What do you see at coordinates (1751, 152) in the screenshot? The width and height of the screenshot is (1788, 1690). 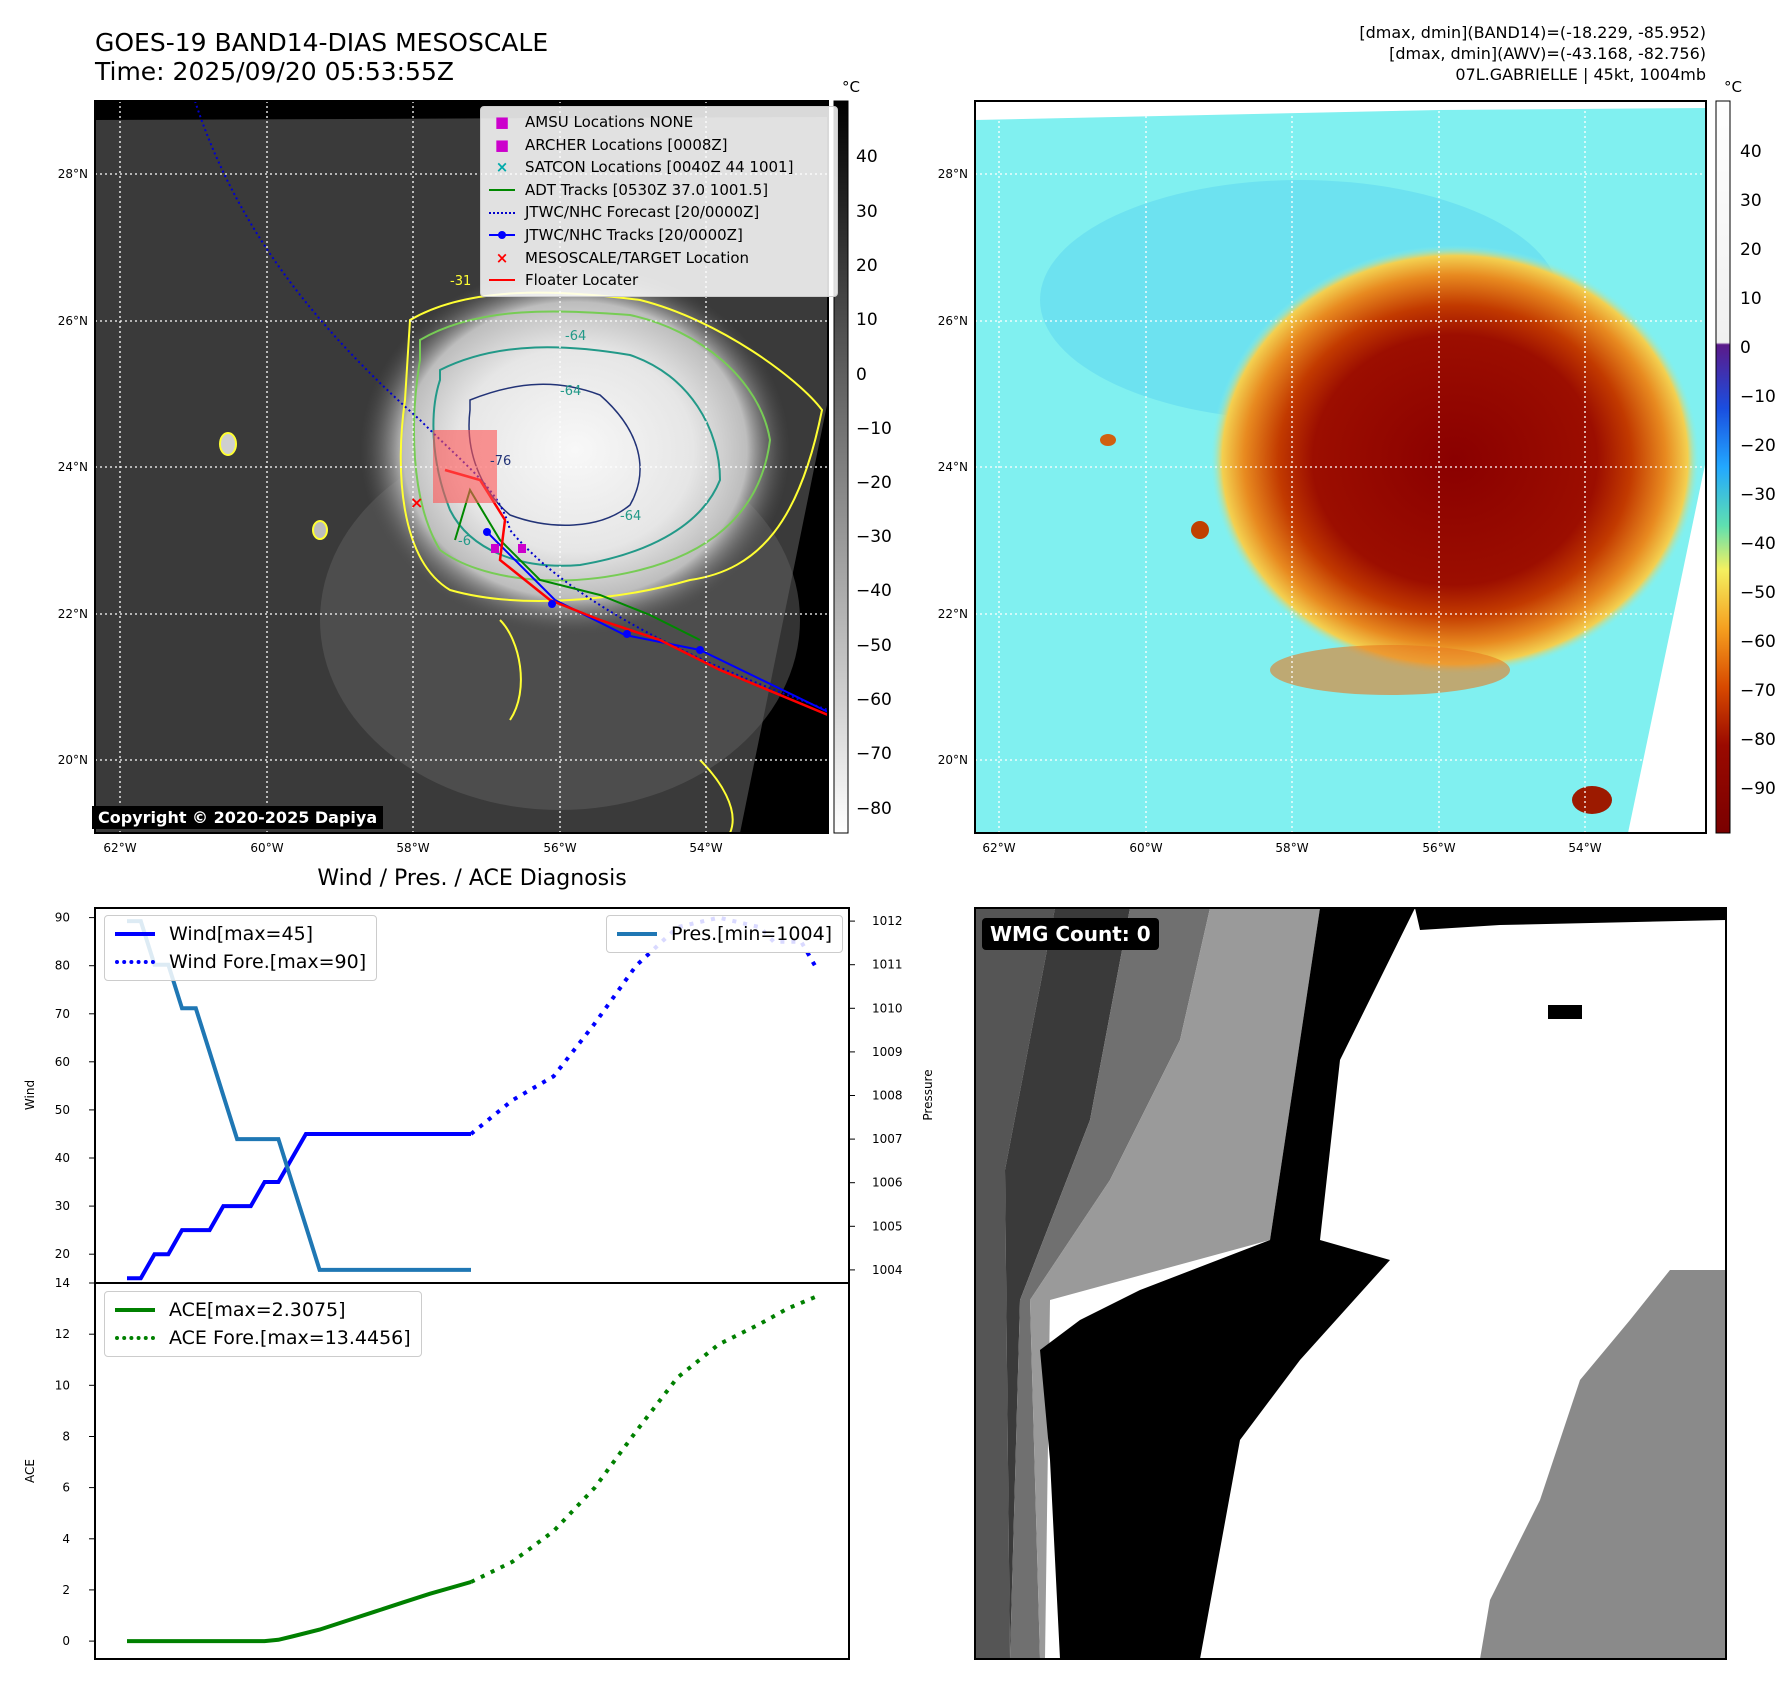 I see `cb2-tick: 40` at bounding box center [1751, 152].